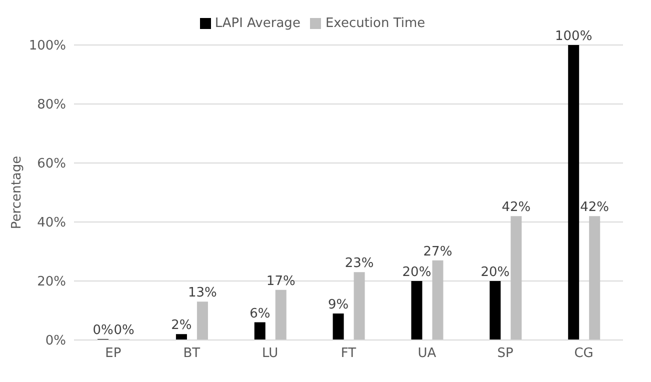 This screenshot has width=651, height=382. Describe the element at coordinates (375, 23) in the screenshot. I see `legend-label: Execution Time` at that location.